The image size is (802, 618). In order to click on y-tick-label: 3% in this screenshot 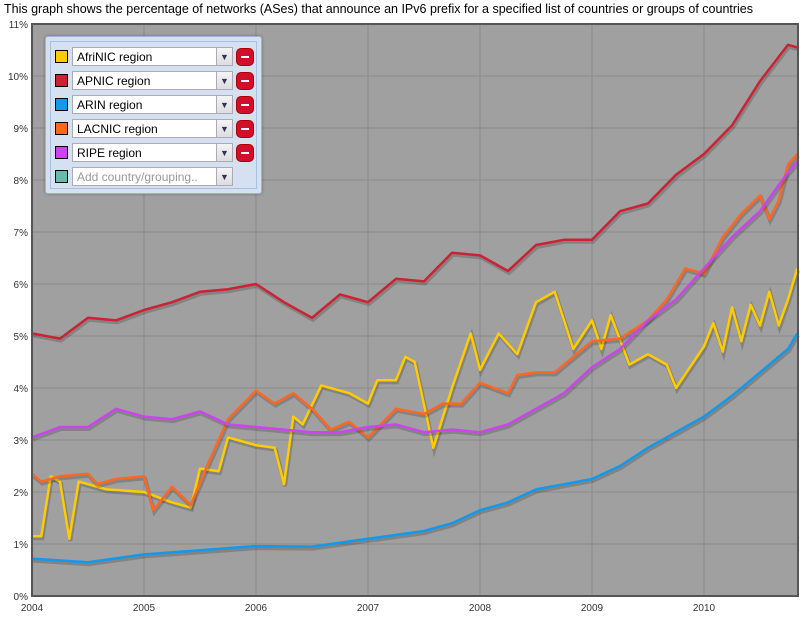, I will do `click(21, 441)`.